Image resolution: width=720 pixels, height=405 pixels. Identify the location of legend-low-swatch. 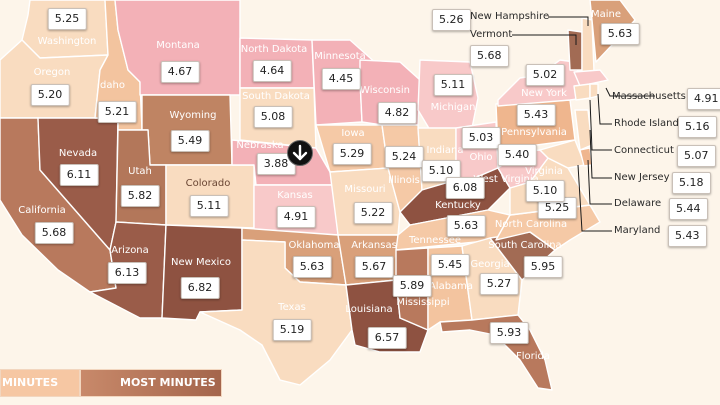
(40, 383).